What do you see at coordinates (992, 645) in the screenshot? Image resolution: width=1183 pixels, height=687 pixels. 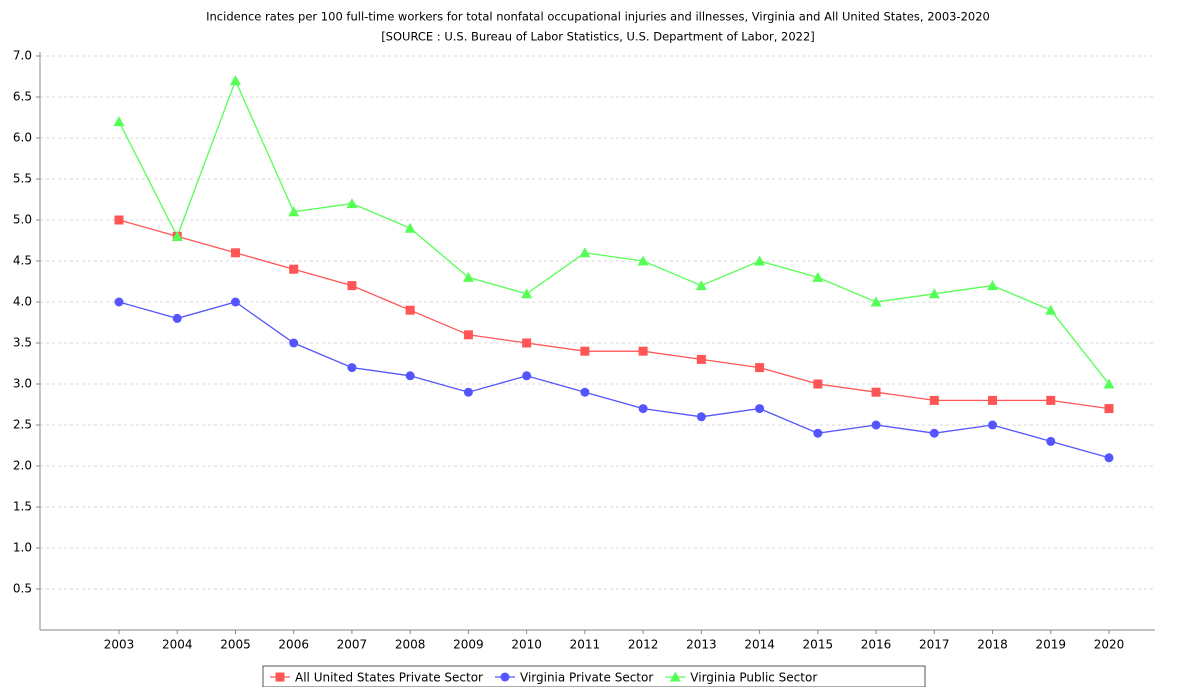 I see `x-tick-label: 2018` at bounding box center [992, 645].